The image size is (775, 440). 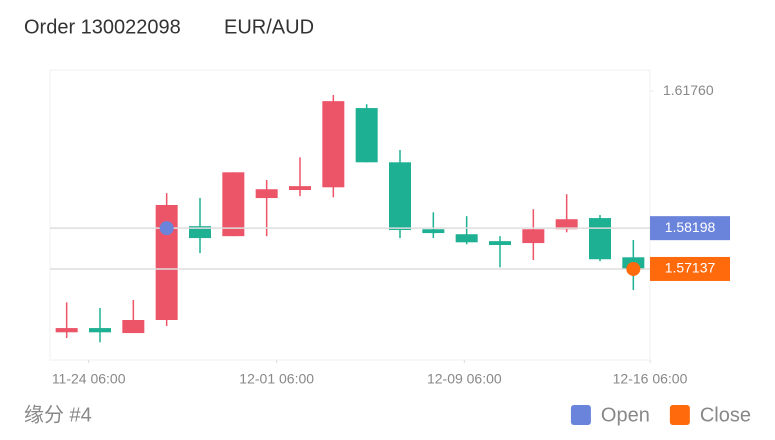 What do you see at coordinates (276, 379) in the screenshot?
I see `x-tick-label: 12-01 06:00` at bounding box center [276, 379].